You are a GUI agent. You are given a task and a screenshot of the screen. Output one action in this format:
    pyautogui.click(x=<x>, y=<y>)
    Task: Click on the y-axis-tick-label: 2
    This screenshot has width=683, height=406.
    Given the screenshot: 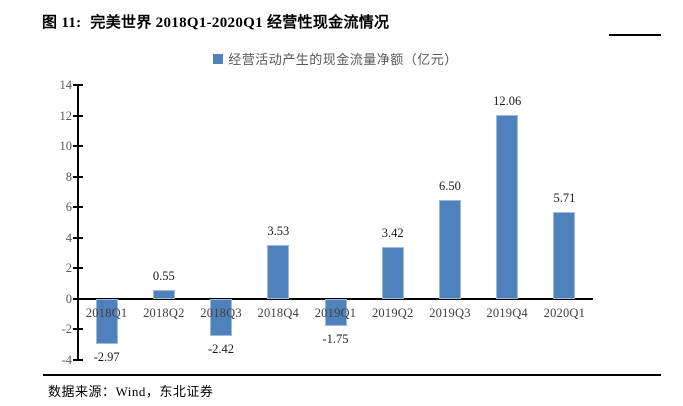 What is the action you would take?
    pyautogui.click(x=68, y=268)
    